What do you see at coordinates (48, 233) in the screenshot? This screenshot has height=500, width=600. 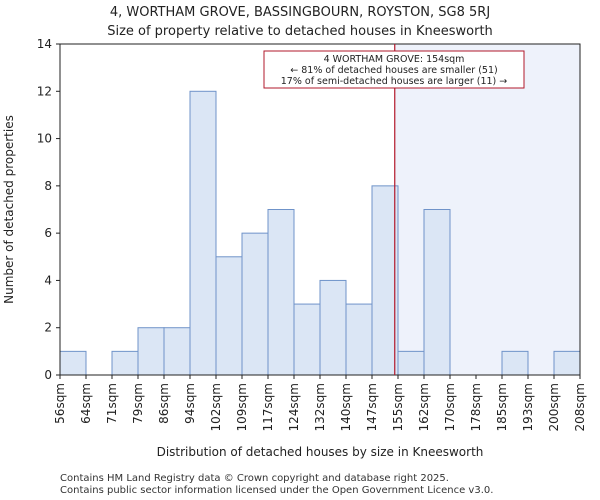 I see `y-tick-label: 6` at bounding box center [48, 233].